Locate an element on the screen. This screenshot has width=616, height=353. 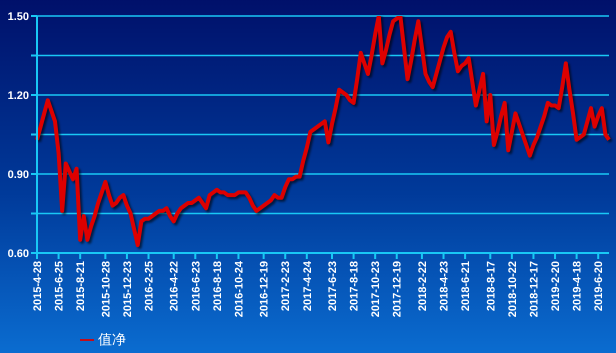
legend-label: 值净 is located at coordinates (112, 340).